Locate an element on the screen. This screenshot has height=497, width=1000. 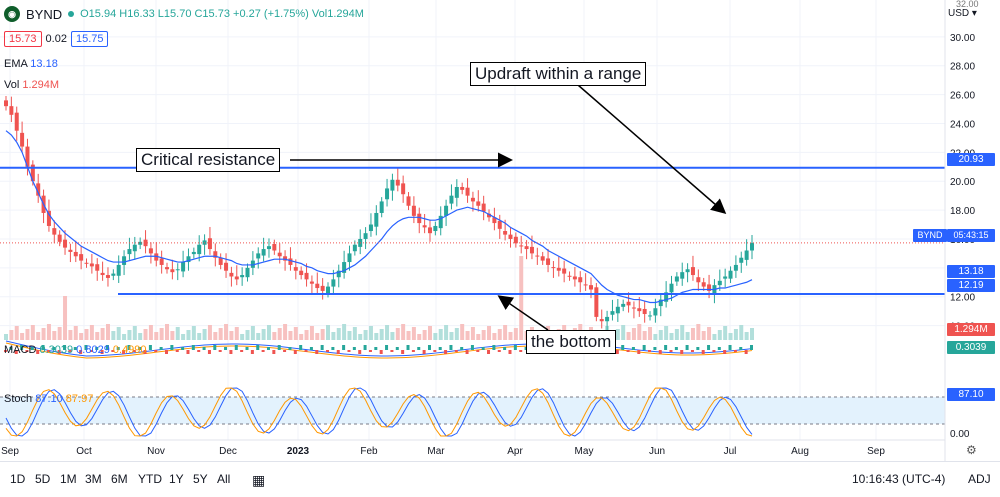
bottom-callout: the bottom is located at coordinates (571, 342).